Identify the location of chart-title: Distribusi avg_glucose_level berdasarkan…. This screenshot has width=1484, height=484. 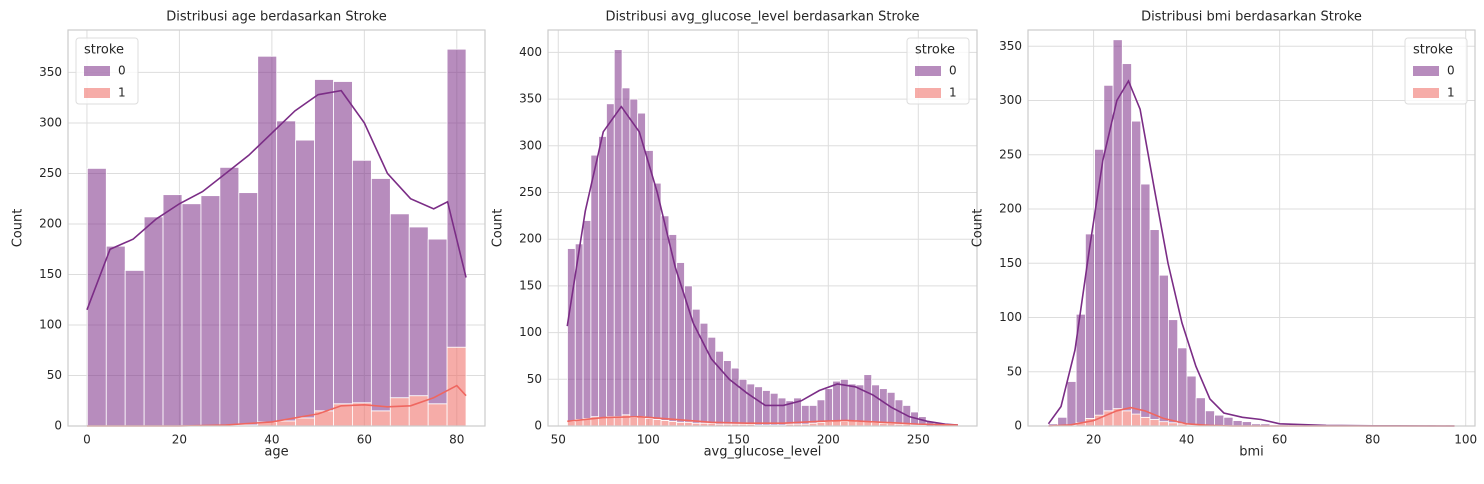
(762, 17).